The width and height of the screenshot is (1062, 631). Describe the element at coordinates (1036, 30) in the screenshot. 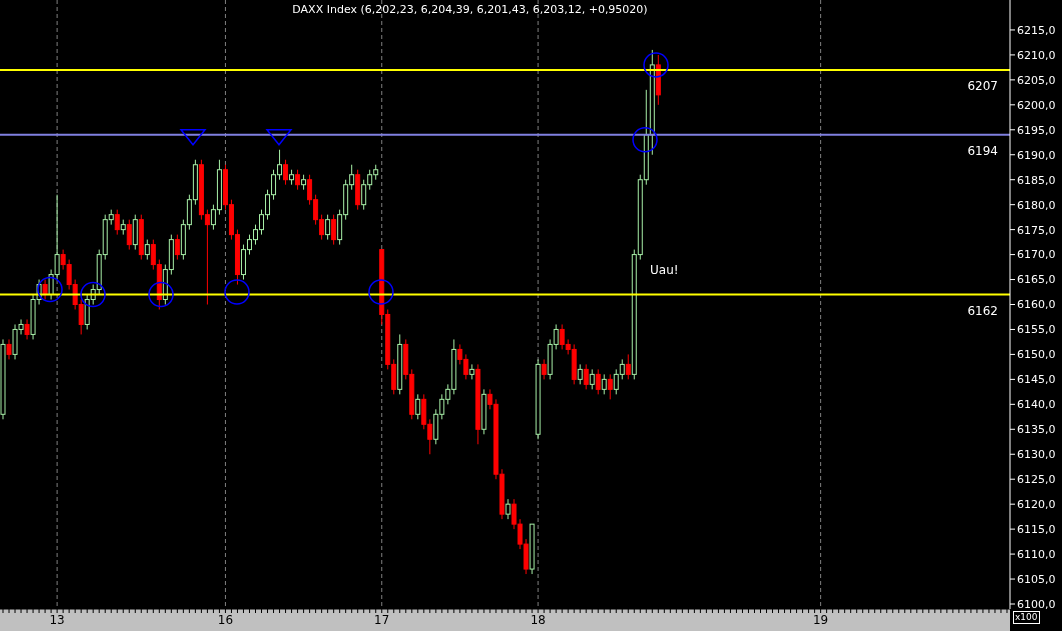

I see `y-tick-label: 6215,0` at that location.